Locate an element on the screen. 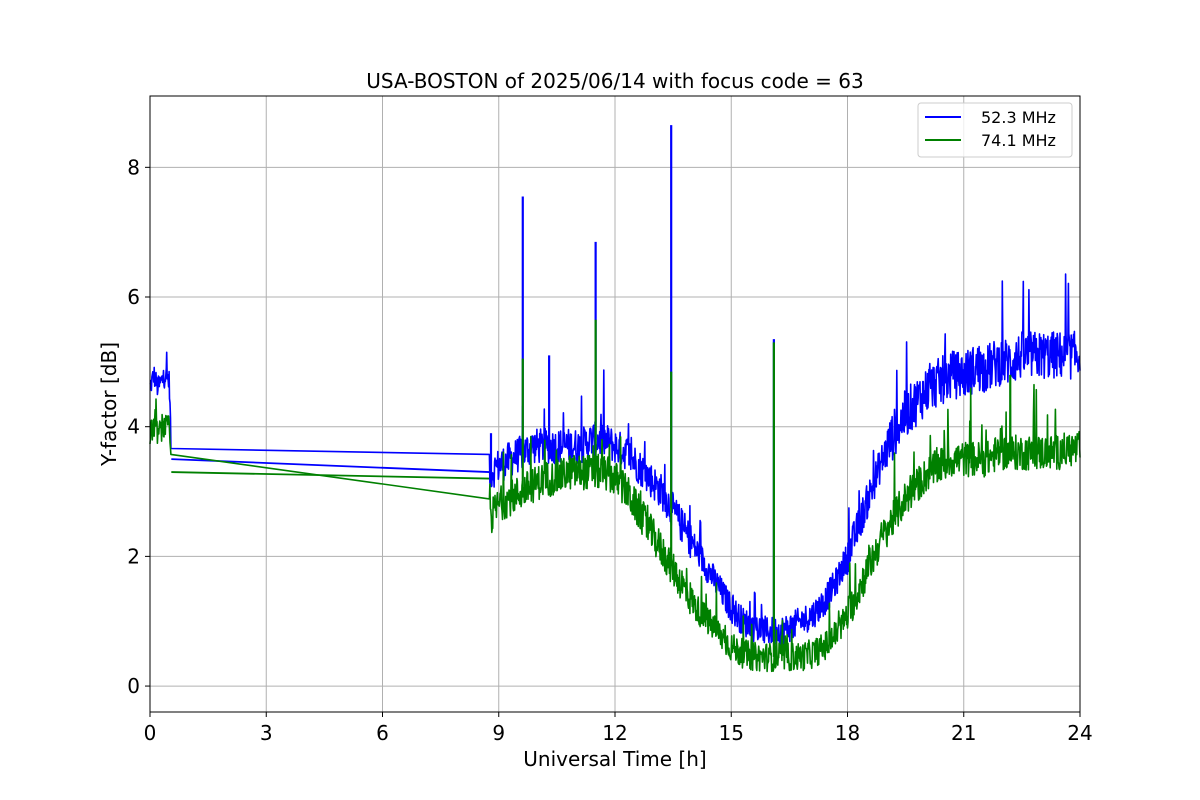 This screenshot has height=800, width=1200. x-tick-label: 0 is located at coordinates (150, 733).